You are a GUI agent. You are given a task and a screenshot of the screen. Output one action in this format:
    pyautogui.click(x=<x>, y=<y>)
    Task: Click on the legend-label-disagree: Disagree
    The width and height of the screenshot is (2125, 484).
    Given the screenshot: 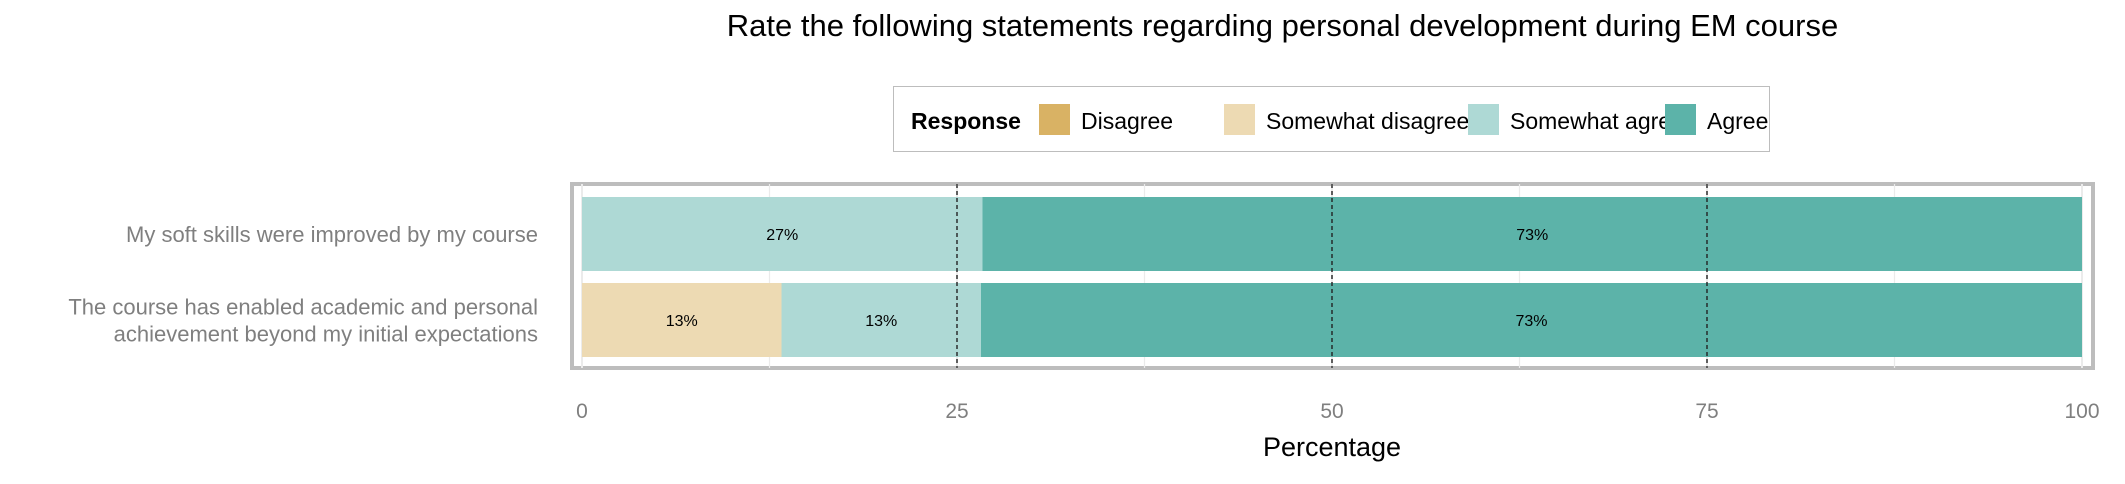 What is the action you would take?
    pyautogui.click(x=1127, y=121)
    